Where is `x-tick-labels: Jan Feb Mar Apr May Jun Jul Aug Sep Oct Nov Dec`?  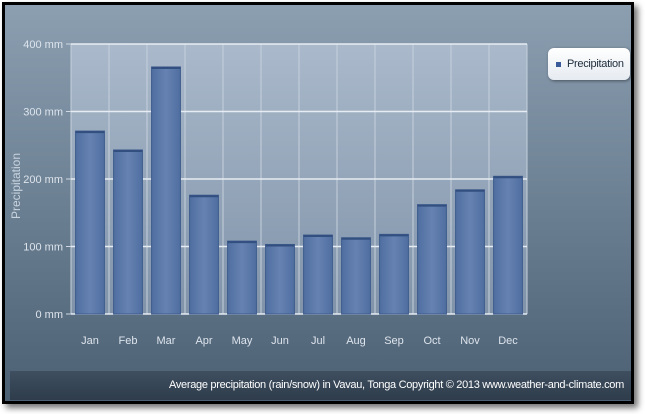 x-tick-labels: Jan Feb Mar Apr May Jun Jul Aug Sep Oct Nov Dec is located at coordinates (299, 341).